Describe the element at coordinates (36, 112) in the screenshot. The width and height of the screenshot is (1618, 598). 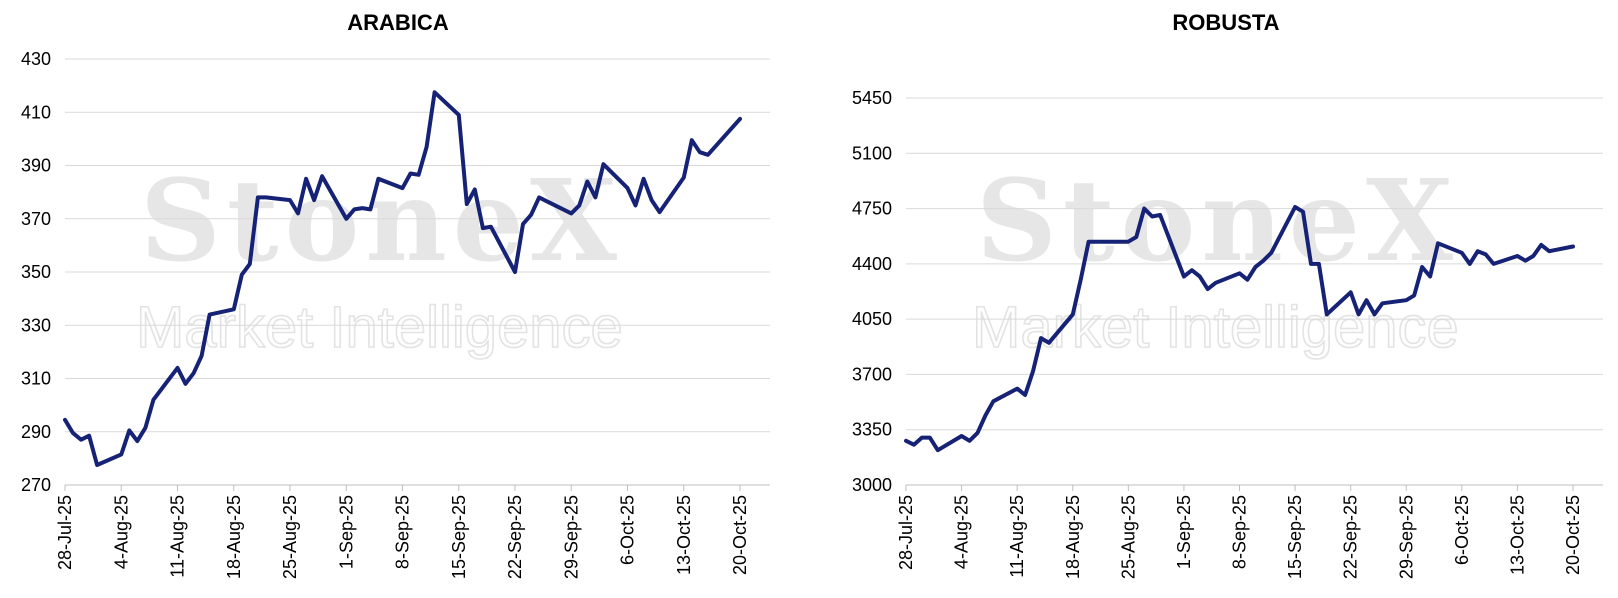
I see `y-tick-label: 410` at that location.